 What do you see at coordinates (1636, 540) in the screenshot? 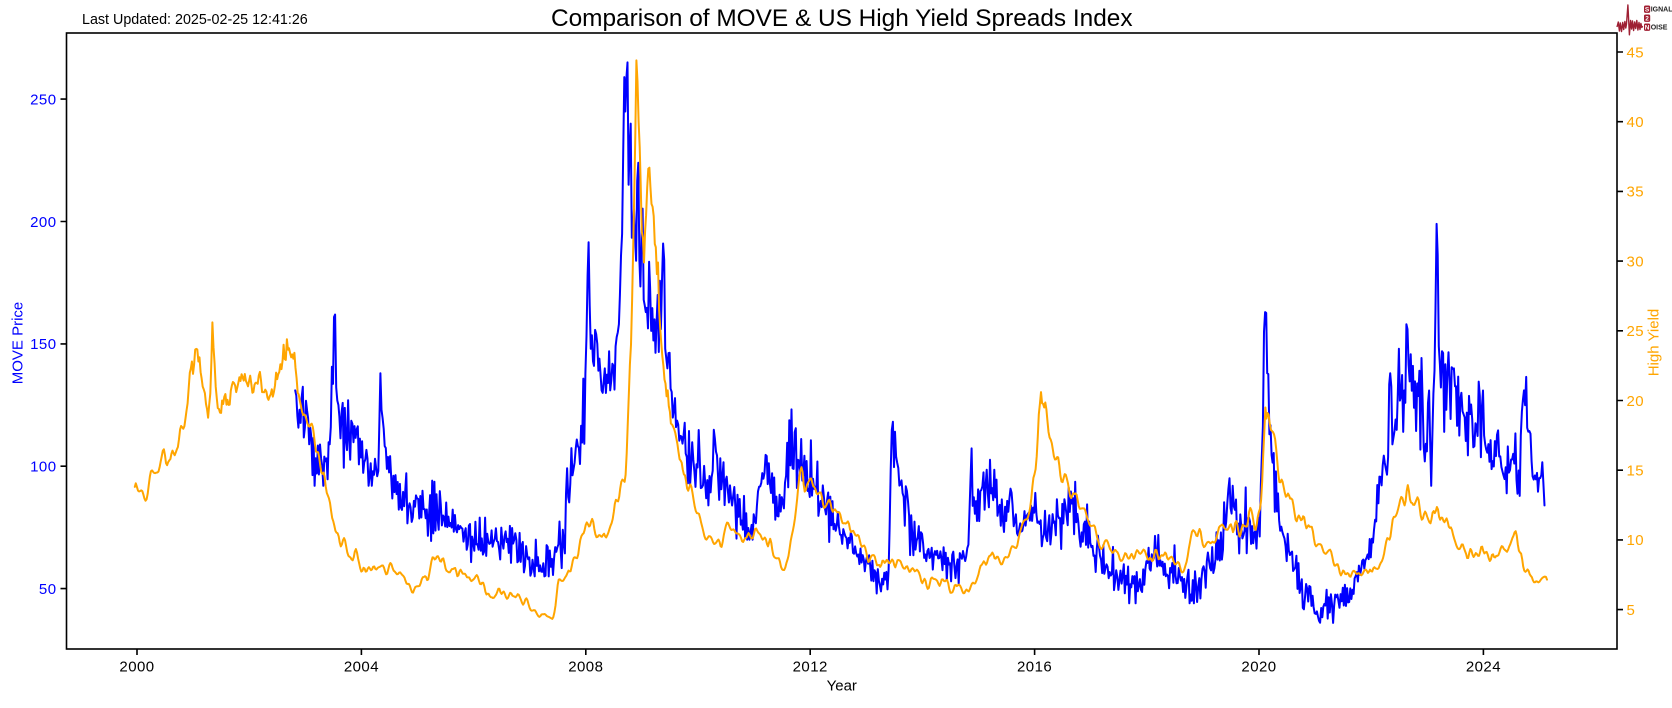
I see `svg-text: 10` at bounding box center [1636, 540].